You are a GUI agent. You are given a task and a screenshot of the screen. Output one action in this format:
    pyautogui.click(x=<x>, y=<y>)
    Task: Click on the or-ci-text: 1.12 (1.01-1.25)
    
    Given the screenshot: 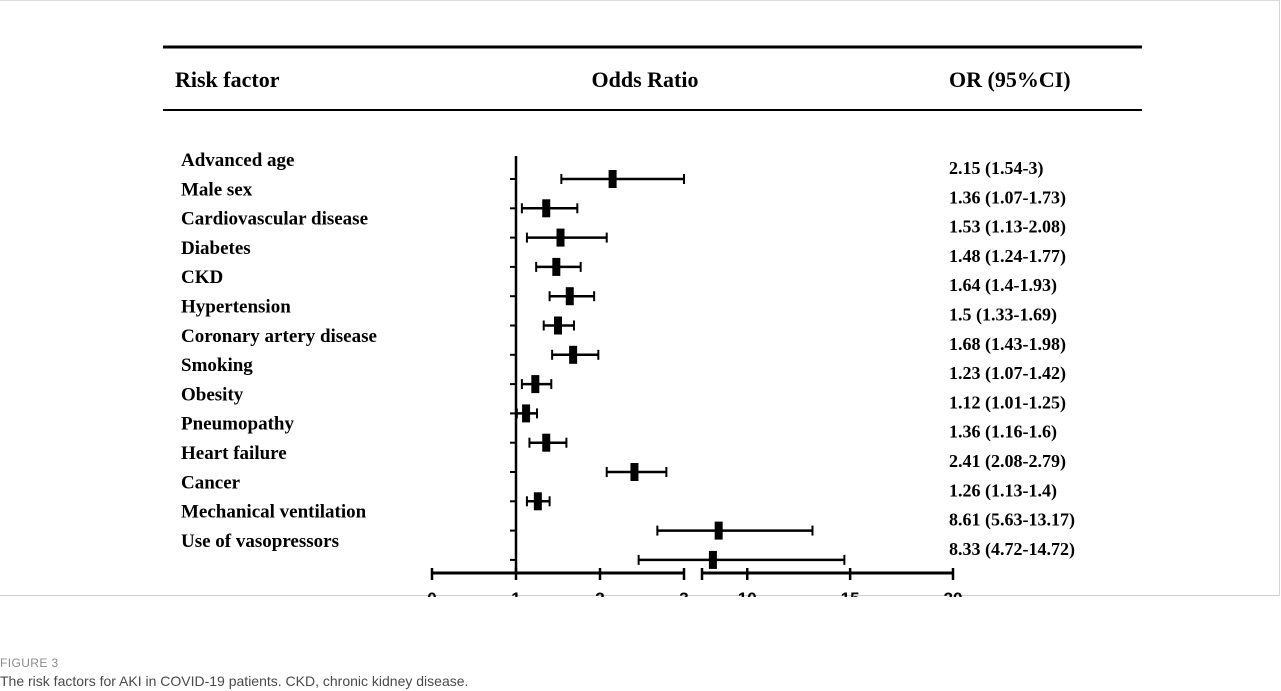 What is the action you would take?
    pyautogui.click(x=1007, y=402)
    